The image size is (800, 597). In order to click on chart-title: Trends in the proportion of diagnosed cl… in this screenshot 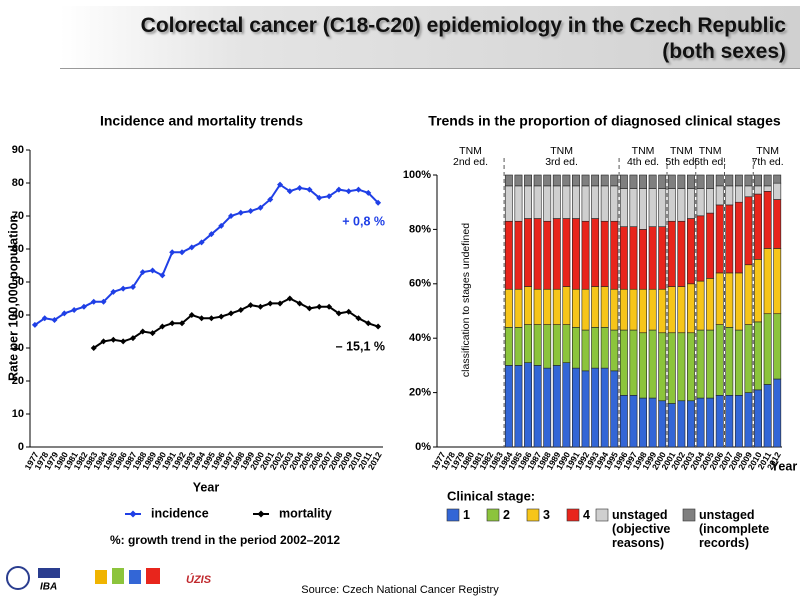, I will do `click(604, 121)`.